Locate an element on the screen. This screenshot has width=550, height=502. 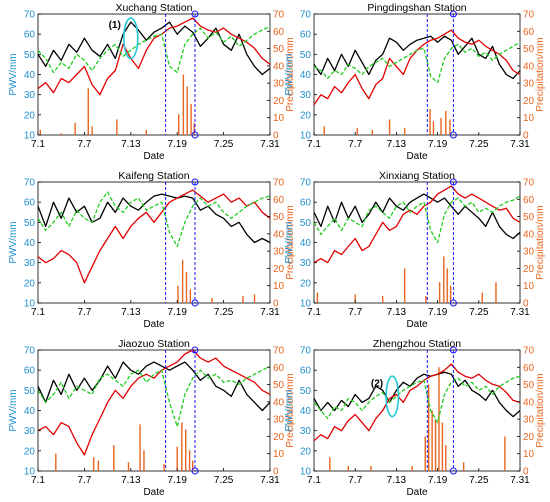
y-tick-label: 20 is located at coordinates (30, 451).